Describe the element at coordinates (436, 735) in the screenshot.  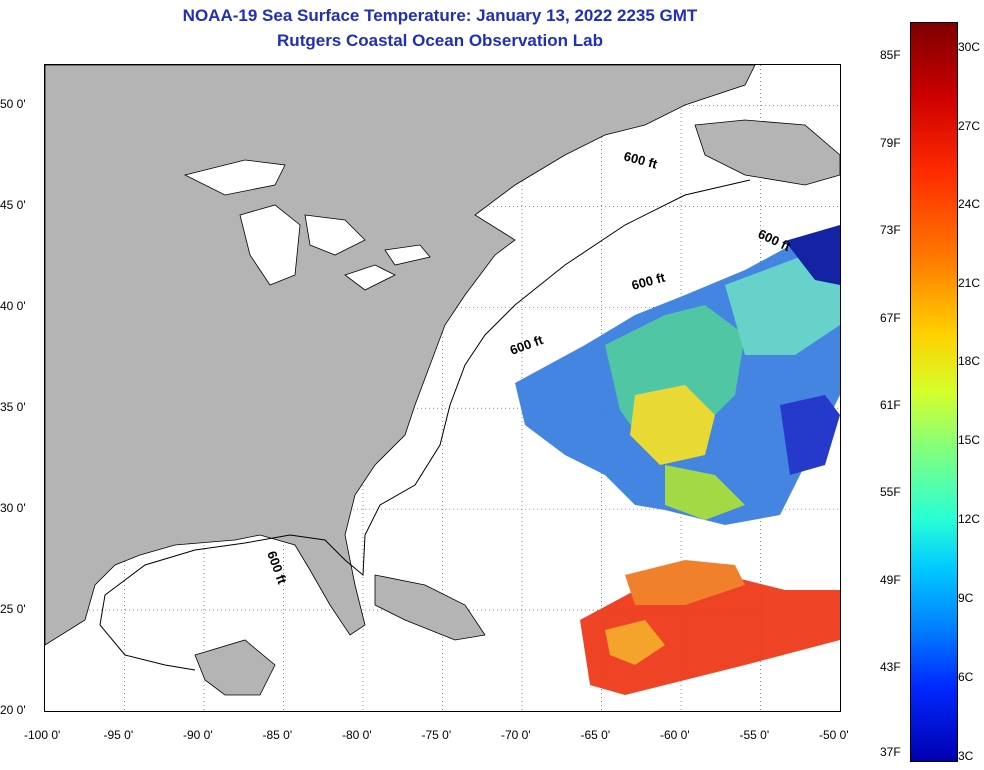
I see `longitude-tick-label: -75 0'` at that location.